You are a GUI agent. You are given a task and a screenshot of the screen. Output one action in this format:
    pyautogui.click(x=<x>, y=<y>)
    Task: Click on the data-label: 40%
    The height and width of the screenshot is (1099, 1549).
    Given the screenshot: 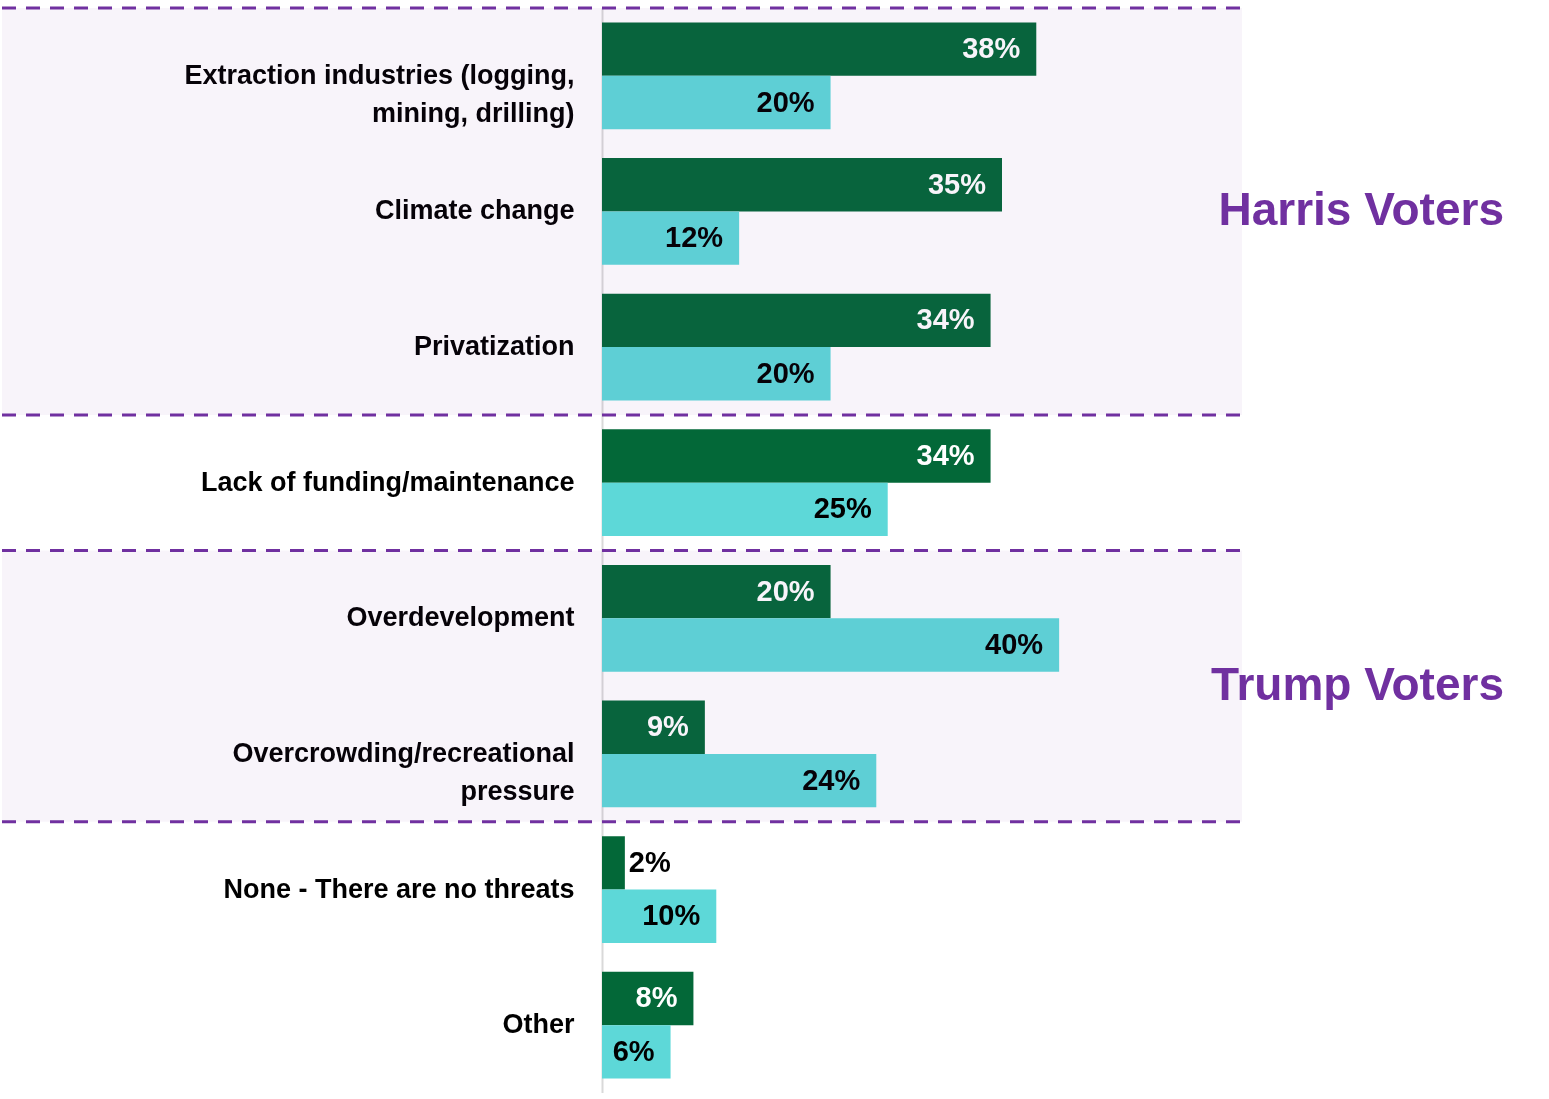 What is the action you would take?
    pyautogui.click(x=1014, y=644)
    